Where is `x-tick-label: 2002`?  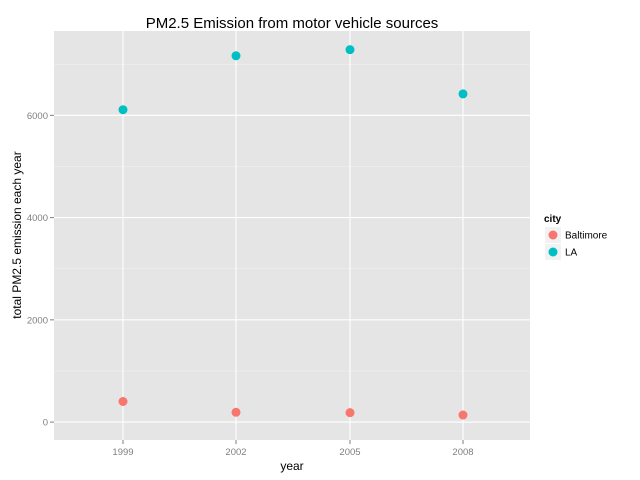 x-tick-label: 2002 is located at coordinates (235, 452).